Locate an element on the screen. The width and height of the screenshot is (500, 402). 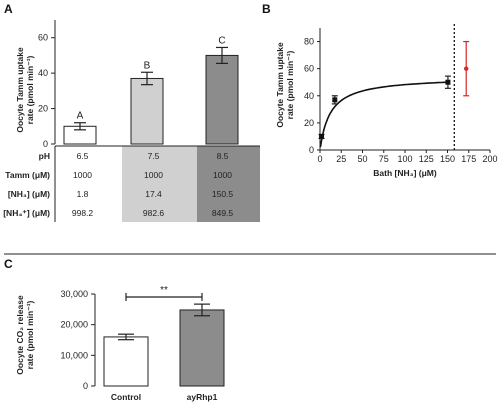
panel-c-yticks: 0 10,000 20,000 30,000 is located at coordinates (77, 340).